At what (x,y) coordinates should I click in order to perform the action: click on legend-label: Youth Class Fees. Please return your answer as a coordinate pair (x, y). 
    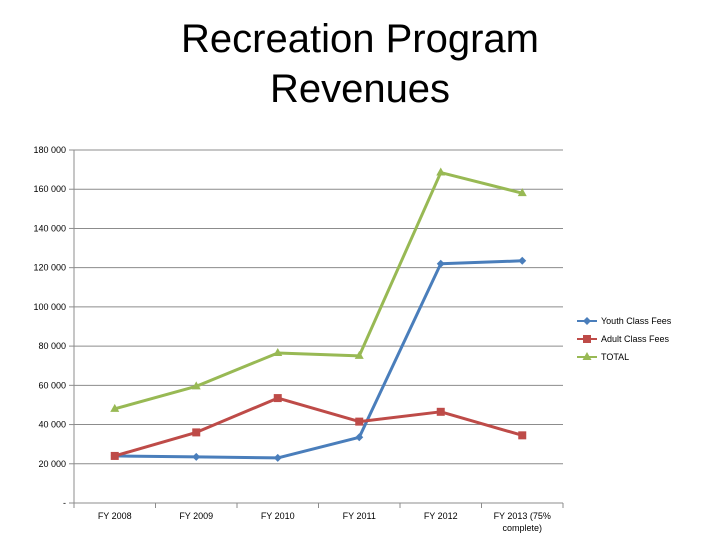
    Looking at the image, I should click on (636, 321).